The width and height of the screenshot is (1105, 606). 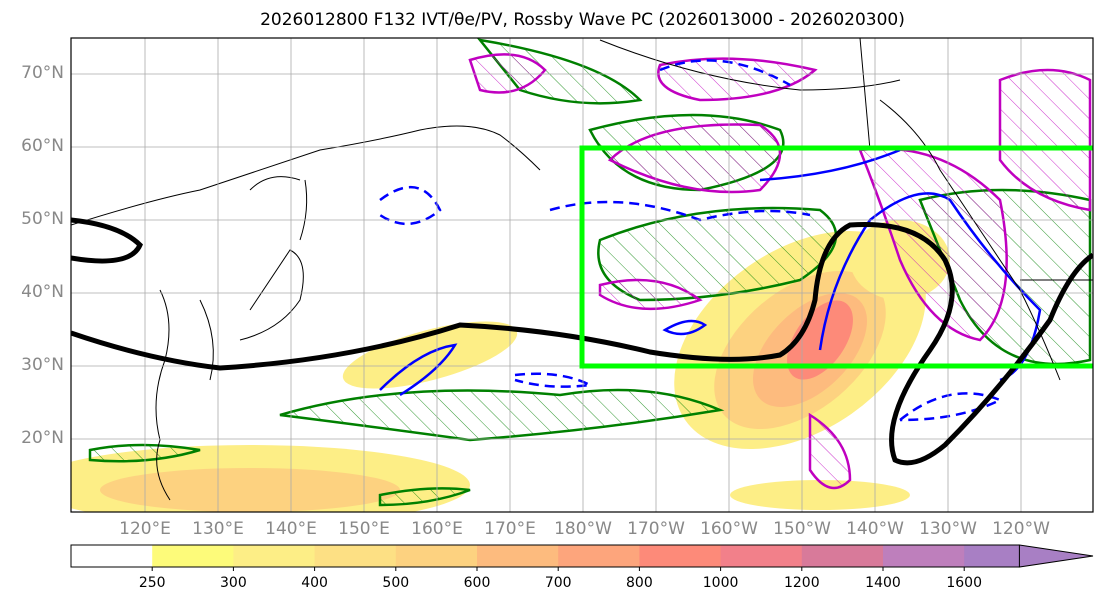 What do you see at coordinates (558, 583) in the screenshot?
I see `colorbar-tick-label: 700` at bounding box center [558, 583].